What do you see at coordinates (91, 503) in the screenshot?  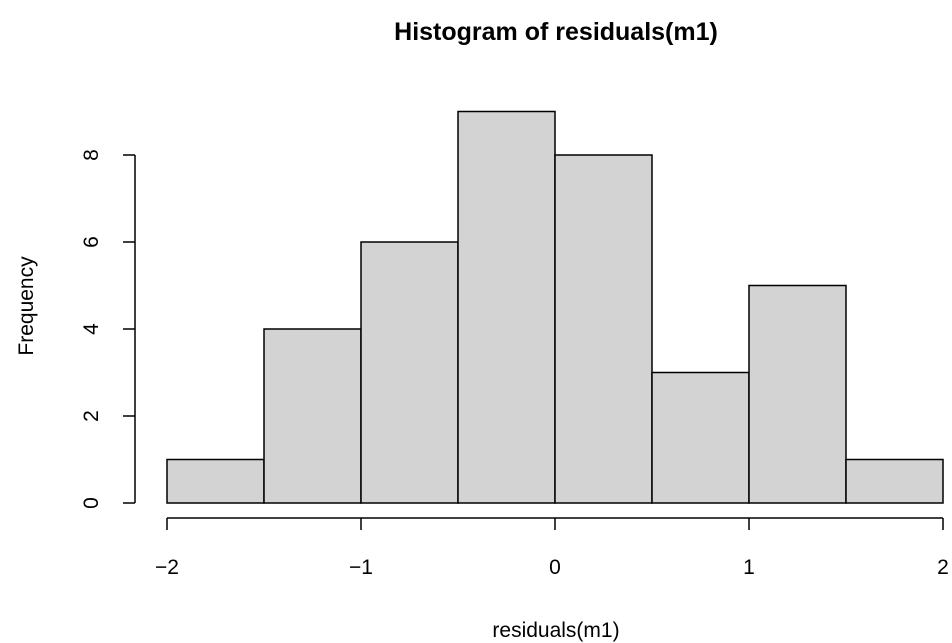 I see `y-tick-label: 0` at bounding box center [91, 503].